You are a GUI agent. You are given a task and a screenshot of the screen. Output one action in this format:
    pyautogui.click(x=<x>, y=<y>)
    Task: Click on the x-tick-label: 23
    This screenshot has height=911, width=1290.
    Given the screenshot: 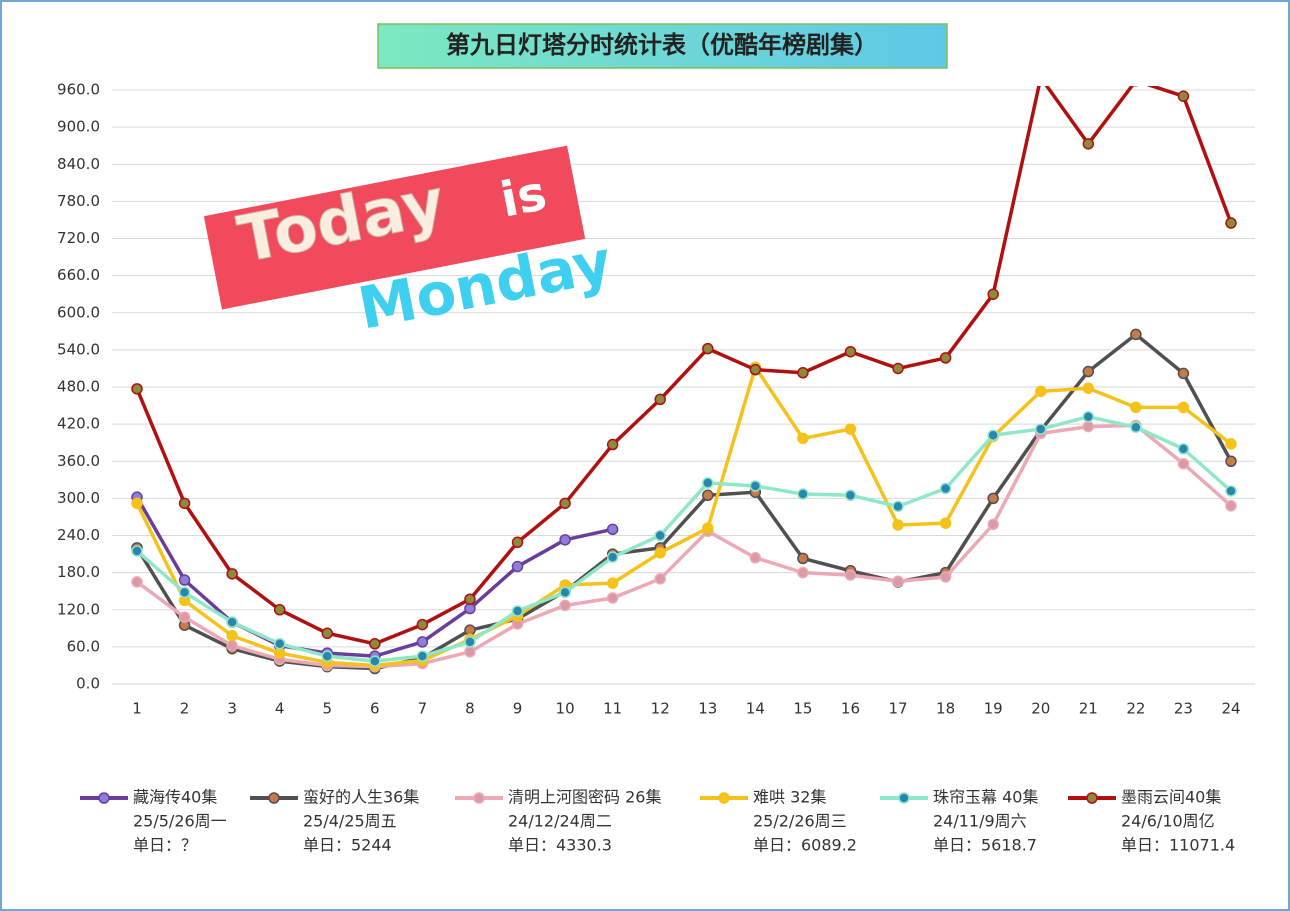 What is the action you would take?
    pyautogui.click(x=1183, y=709)
    